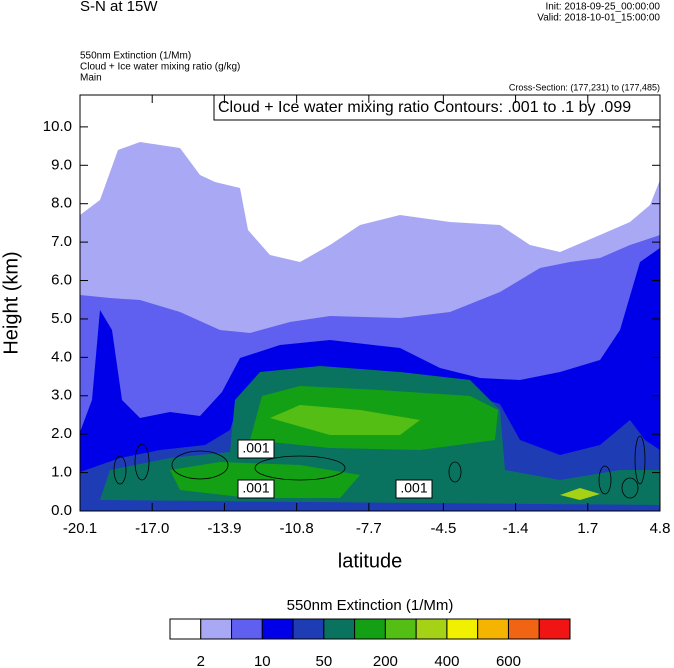 The height and width of the screenshot is (668, 674). I want to click on x-axis-label: latitude, so click(370, 561).